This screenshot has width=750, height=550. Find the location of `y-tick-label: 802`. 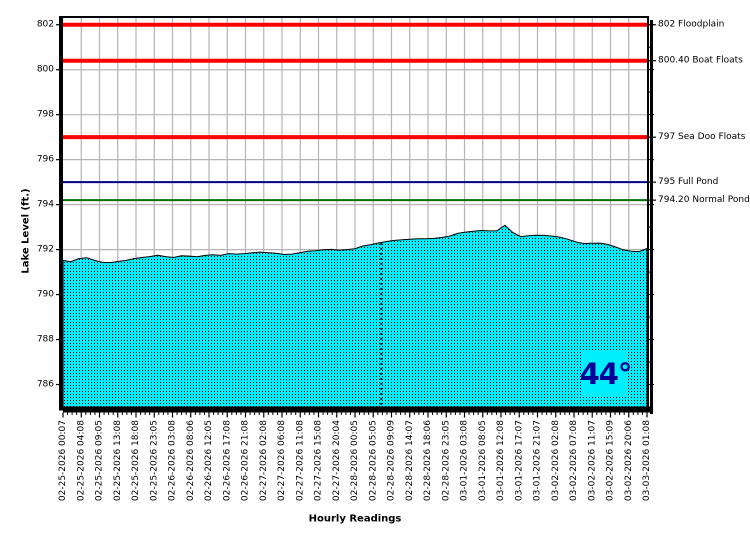

y-tick-label: 802 is located at coordinates (45, 25).